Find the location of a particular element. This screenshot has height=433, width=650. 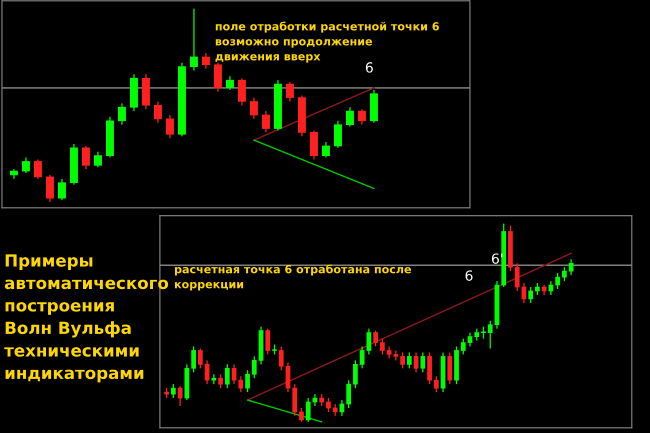

annotation: Примеры автоматического построения Волн Вульфа техническими индикаторами is located at coordinates (86, 318).